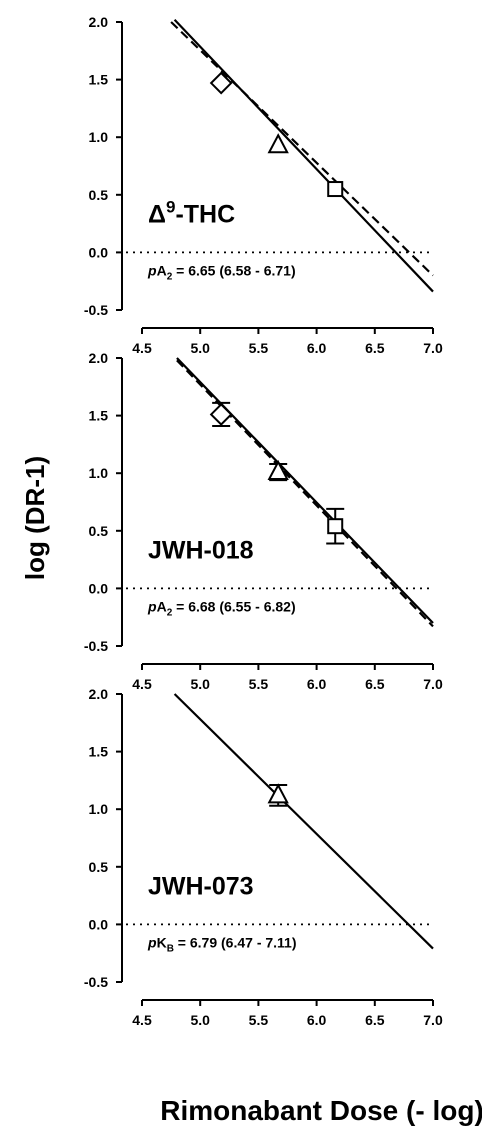 This screenshot has height=1147, width=482. Describe the element at coordinates (201, 886) in the screenshot. I see `panel-label: JWH-073` at that location.